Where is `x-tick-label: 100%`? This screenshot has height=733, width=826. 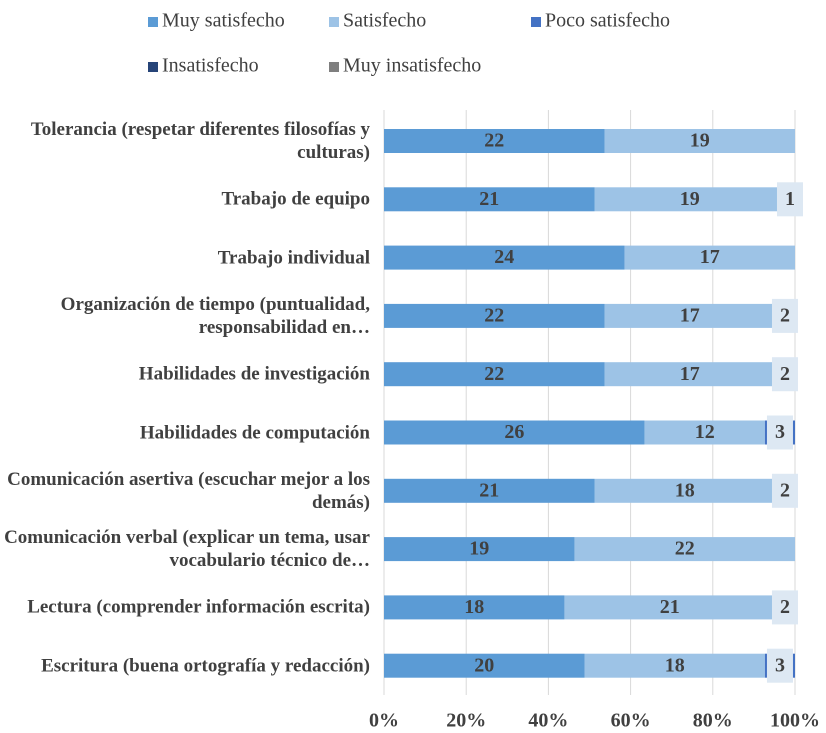 x-tick-label: 100% is located at coordinates (795, 721).